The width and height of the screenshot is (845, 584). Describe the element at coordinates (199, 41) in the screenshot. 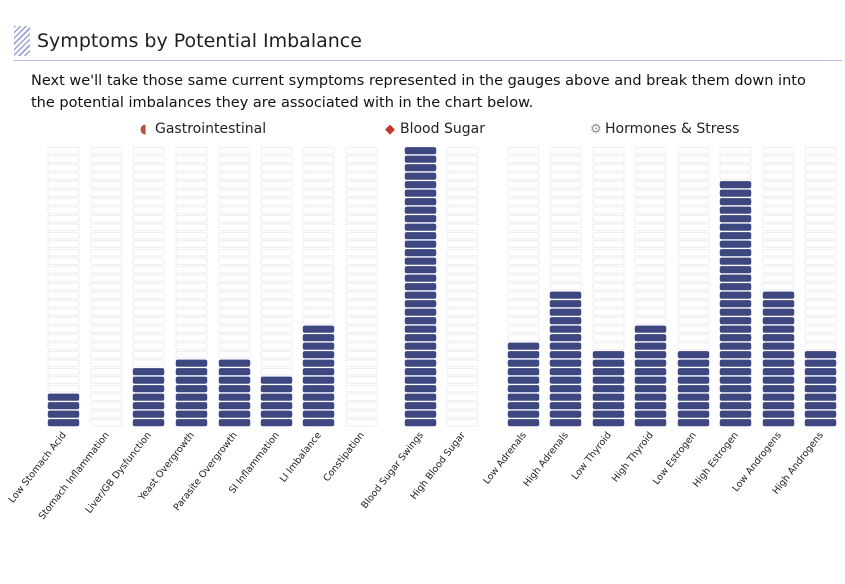

I see `section-title: Symptoms by Potential Imbalance` at that location.